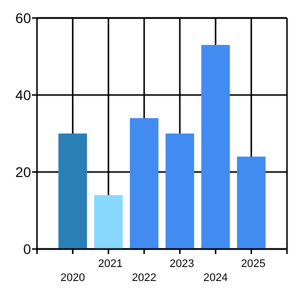 Image resolution: width=300 pixels, height=300 pixels. What do you see at coordinates (72, 278) in the screenshot?
I see `x-tick-label: 2020` at bounding box center [72, 278].